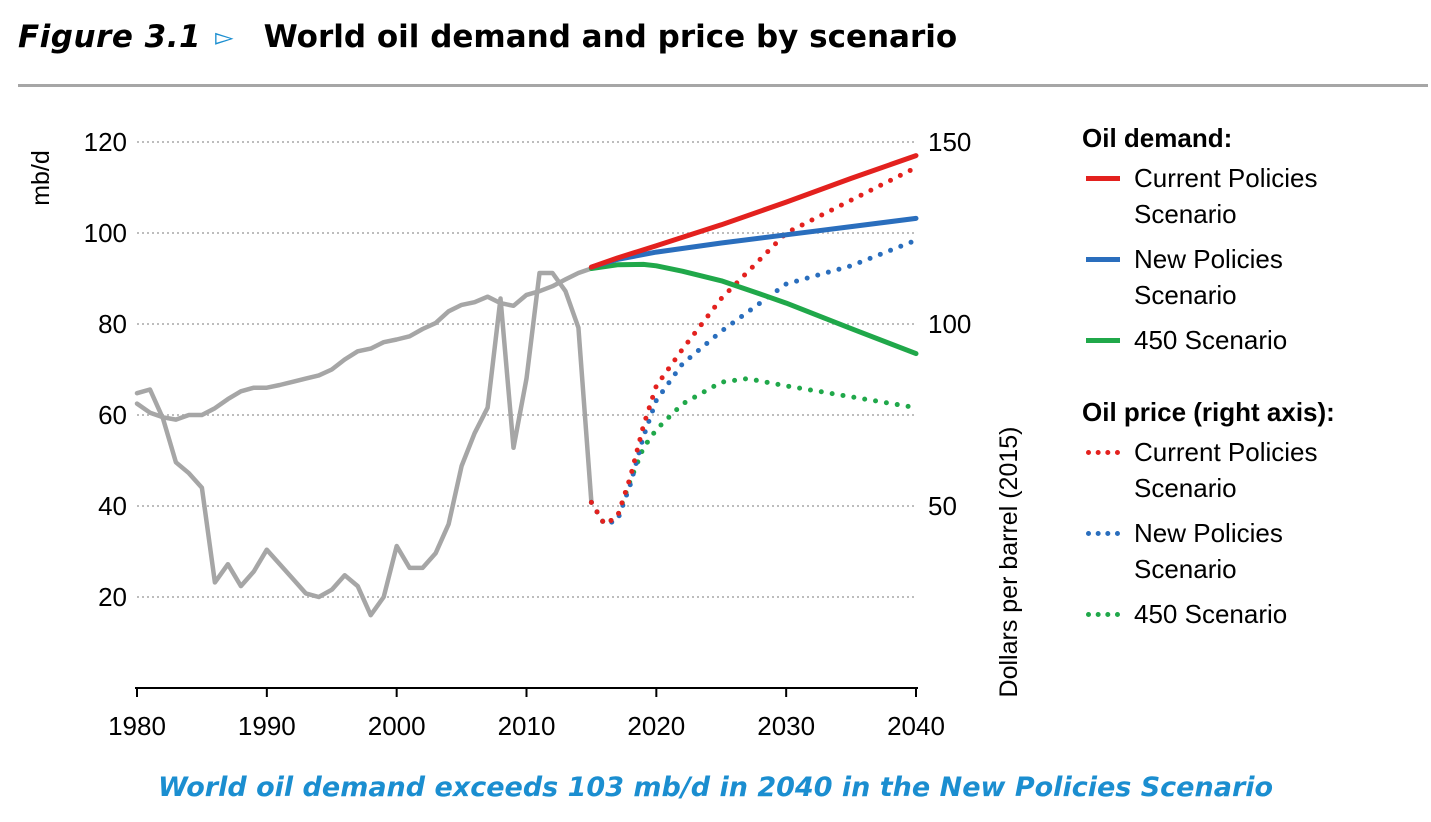 This screenshot has height=822, width=1431. I want to click on legend-demand-heading: Oil demand:, so click(1157, 138).